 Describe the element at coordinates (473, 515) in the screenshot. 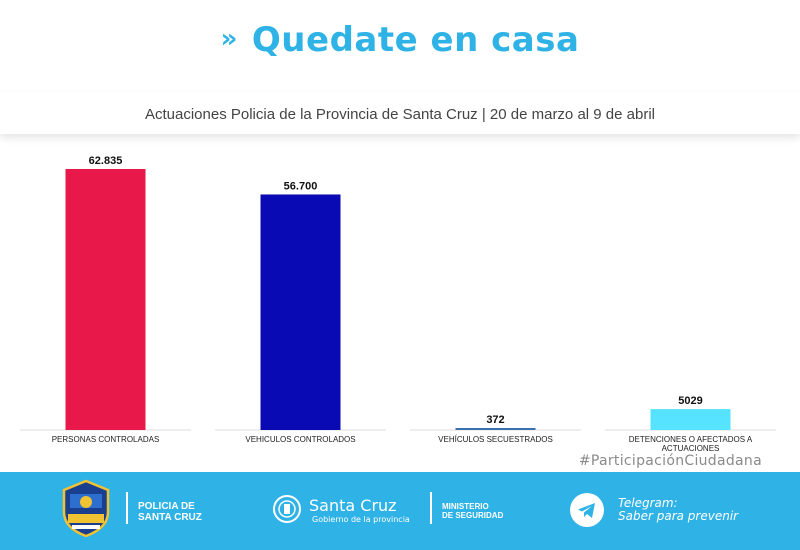

I see `ministerio-line-2: DE SEGURIDAD` at that location.